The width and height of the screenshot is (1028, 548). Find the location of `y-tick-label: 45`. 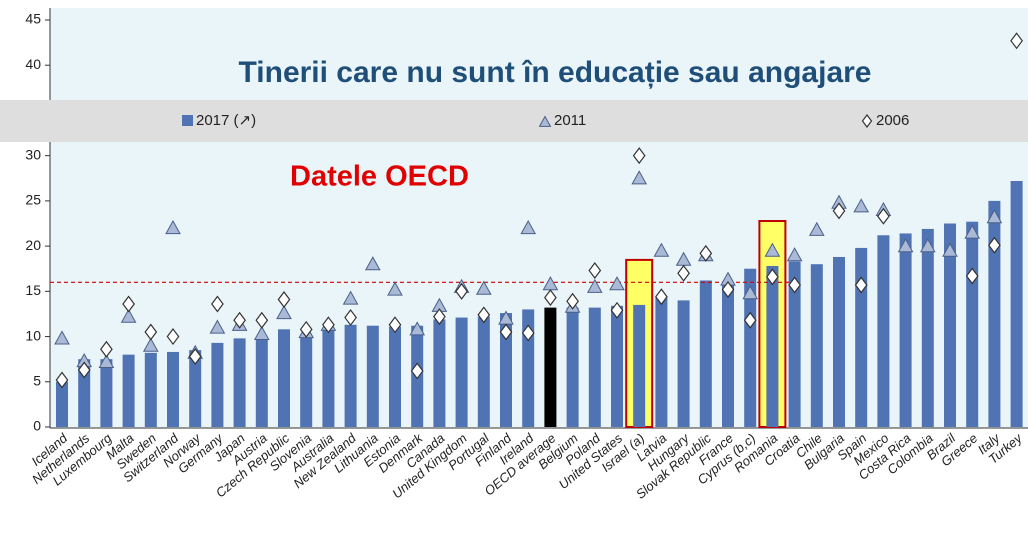

y-tick-label: 45 is located at coordinates (33, 19).